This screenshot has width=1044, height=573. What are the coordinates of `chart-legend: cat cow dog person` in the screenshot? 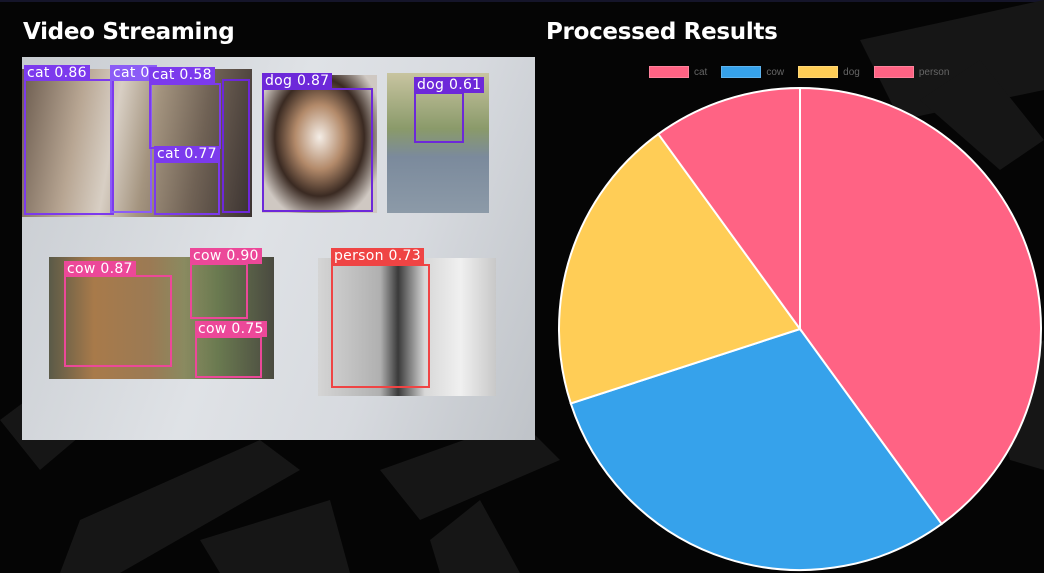 It's located at (799, 72).